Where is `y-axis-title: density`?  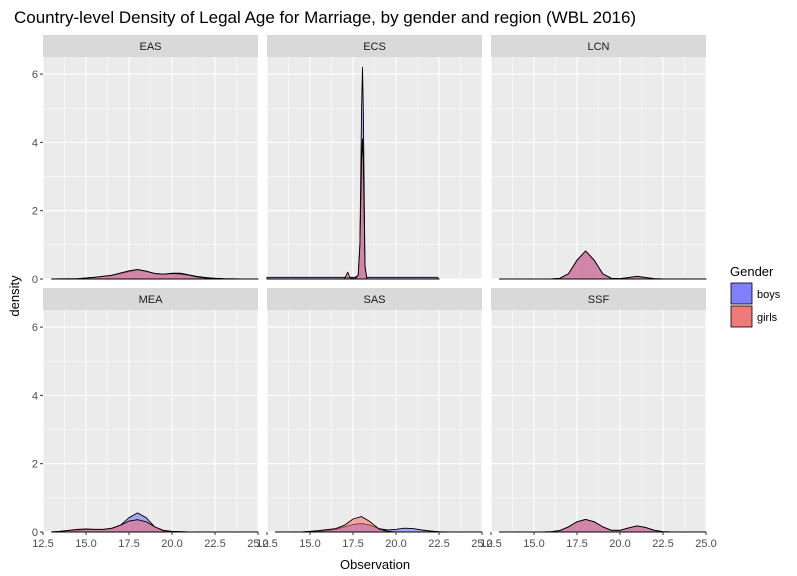 y-axis-title: density is located at coordinates (14, 296).